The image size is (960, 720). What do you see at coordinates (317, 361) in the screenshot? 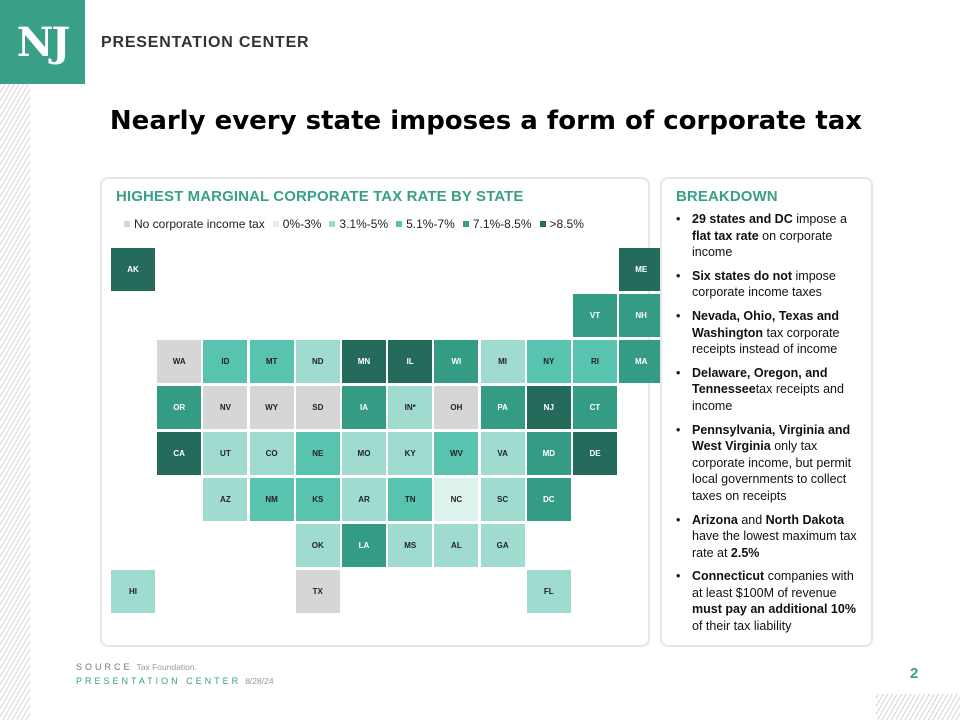
I see `state-tile-nd: ND` at bounding box center [317, 361].